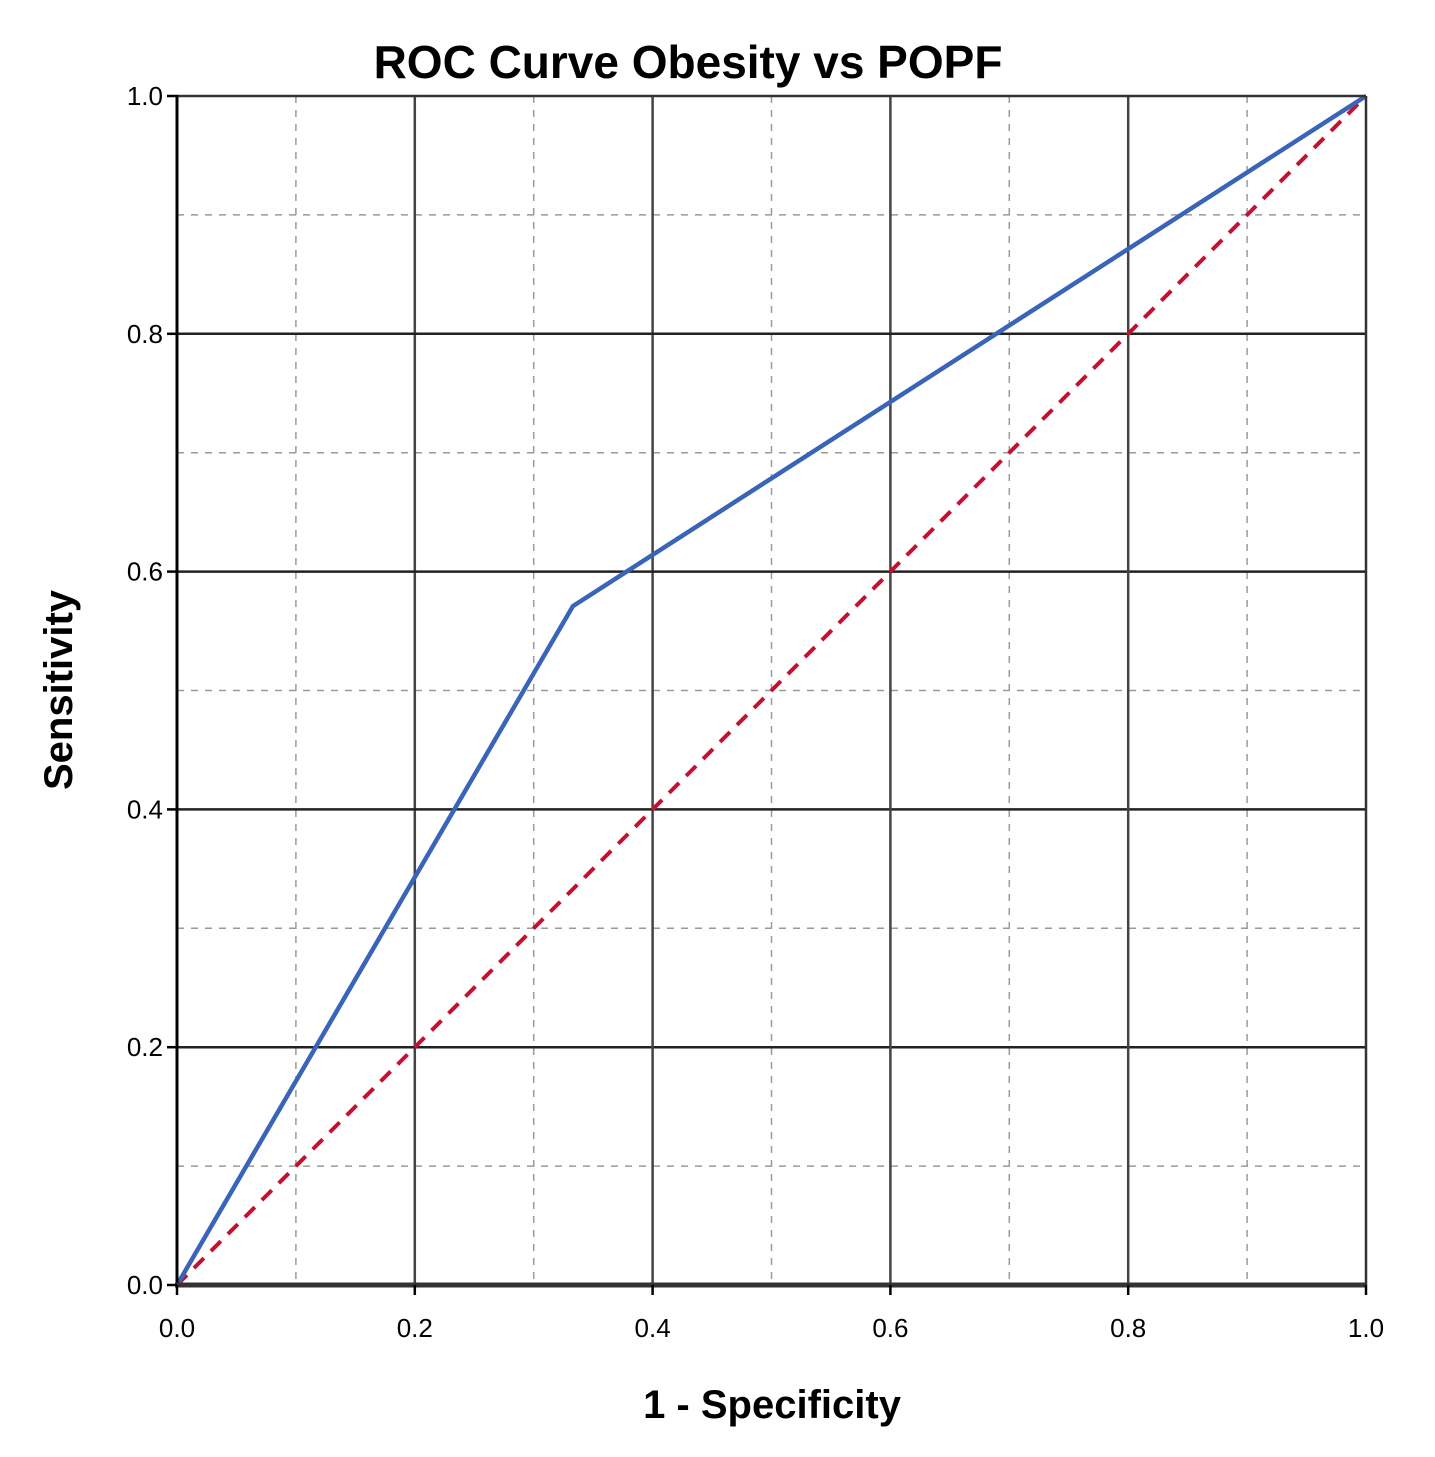  What do you see at coordinates (1128, 1328) in the screenshot?
I see `x-tick-label: 0.8` at bounding box center [1128, 1328].